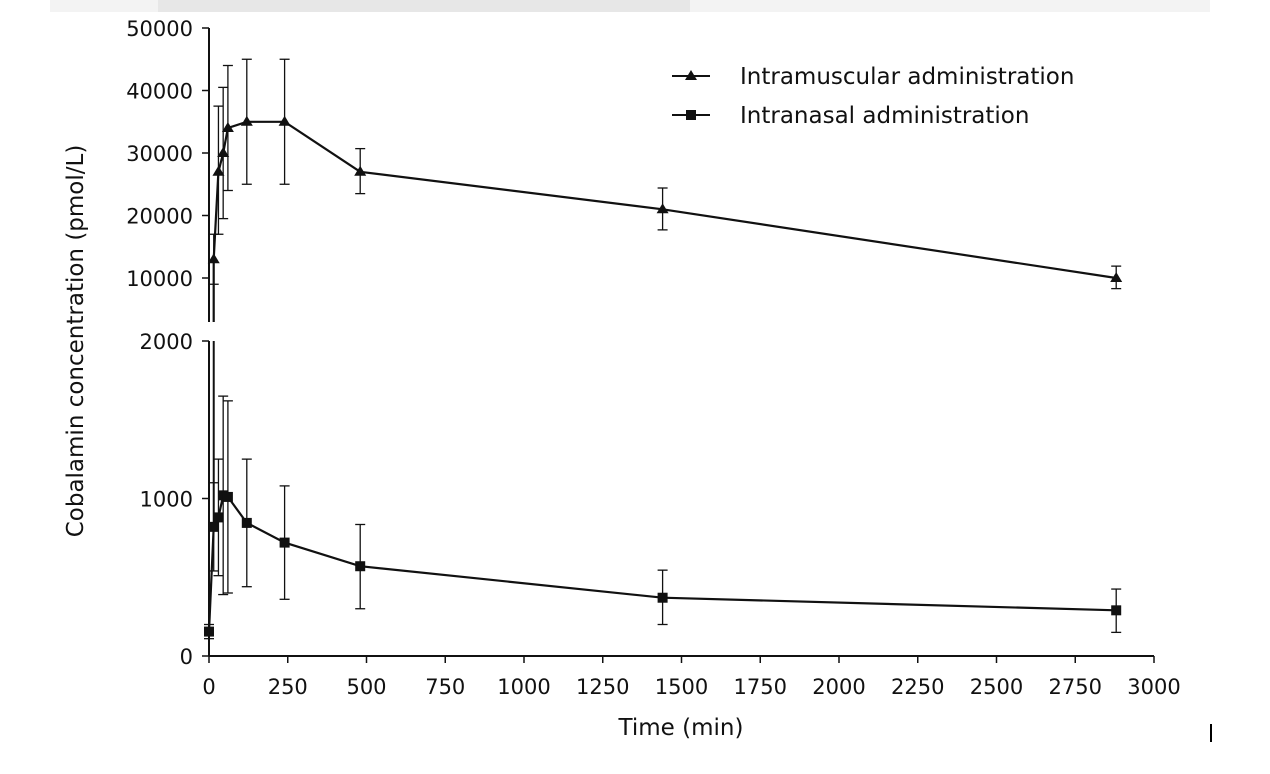 This screenshot has height=774, width=1270. Describe the element at coordinates (1153, 687) in the screenshot. I see `x-tick-label: 3000` at that location.